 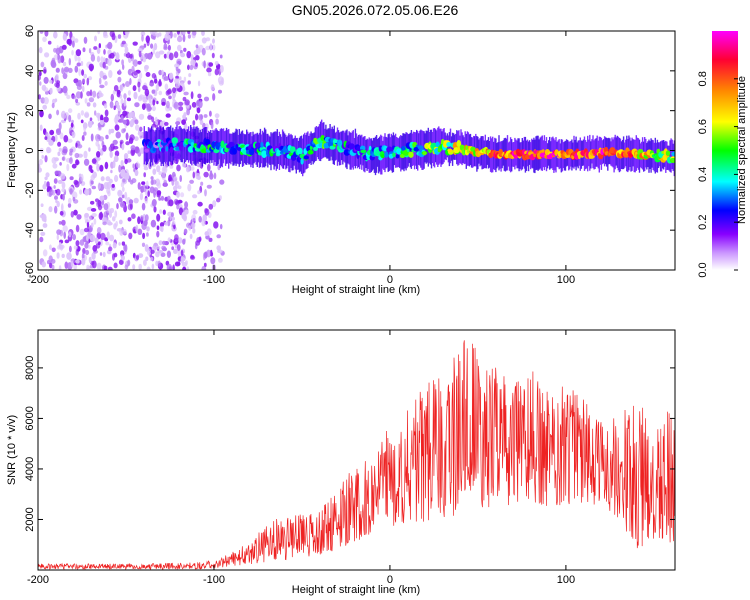 I want to click on snr-y-label: SNR (10 * v/v), so click(x=12, y=450).